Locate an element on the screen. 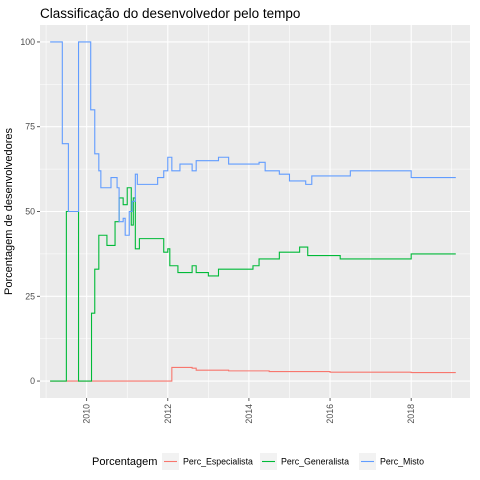 The image size is (480, 480). y-tick-label: 50 is located at coordinates (30, 212).